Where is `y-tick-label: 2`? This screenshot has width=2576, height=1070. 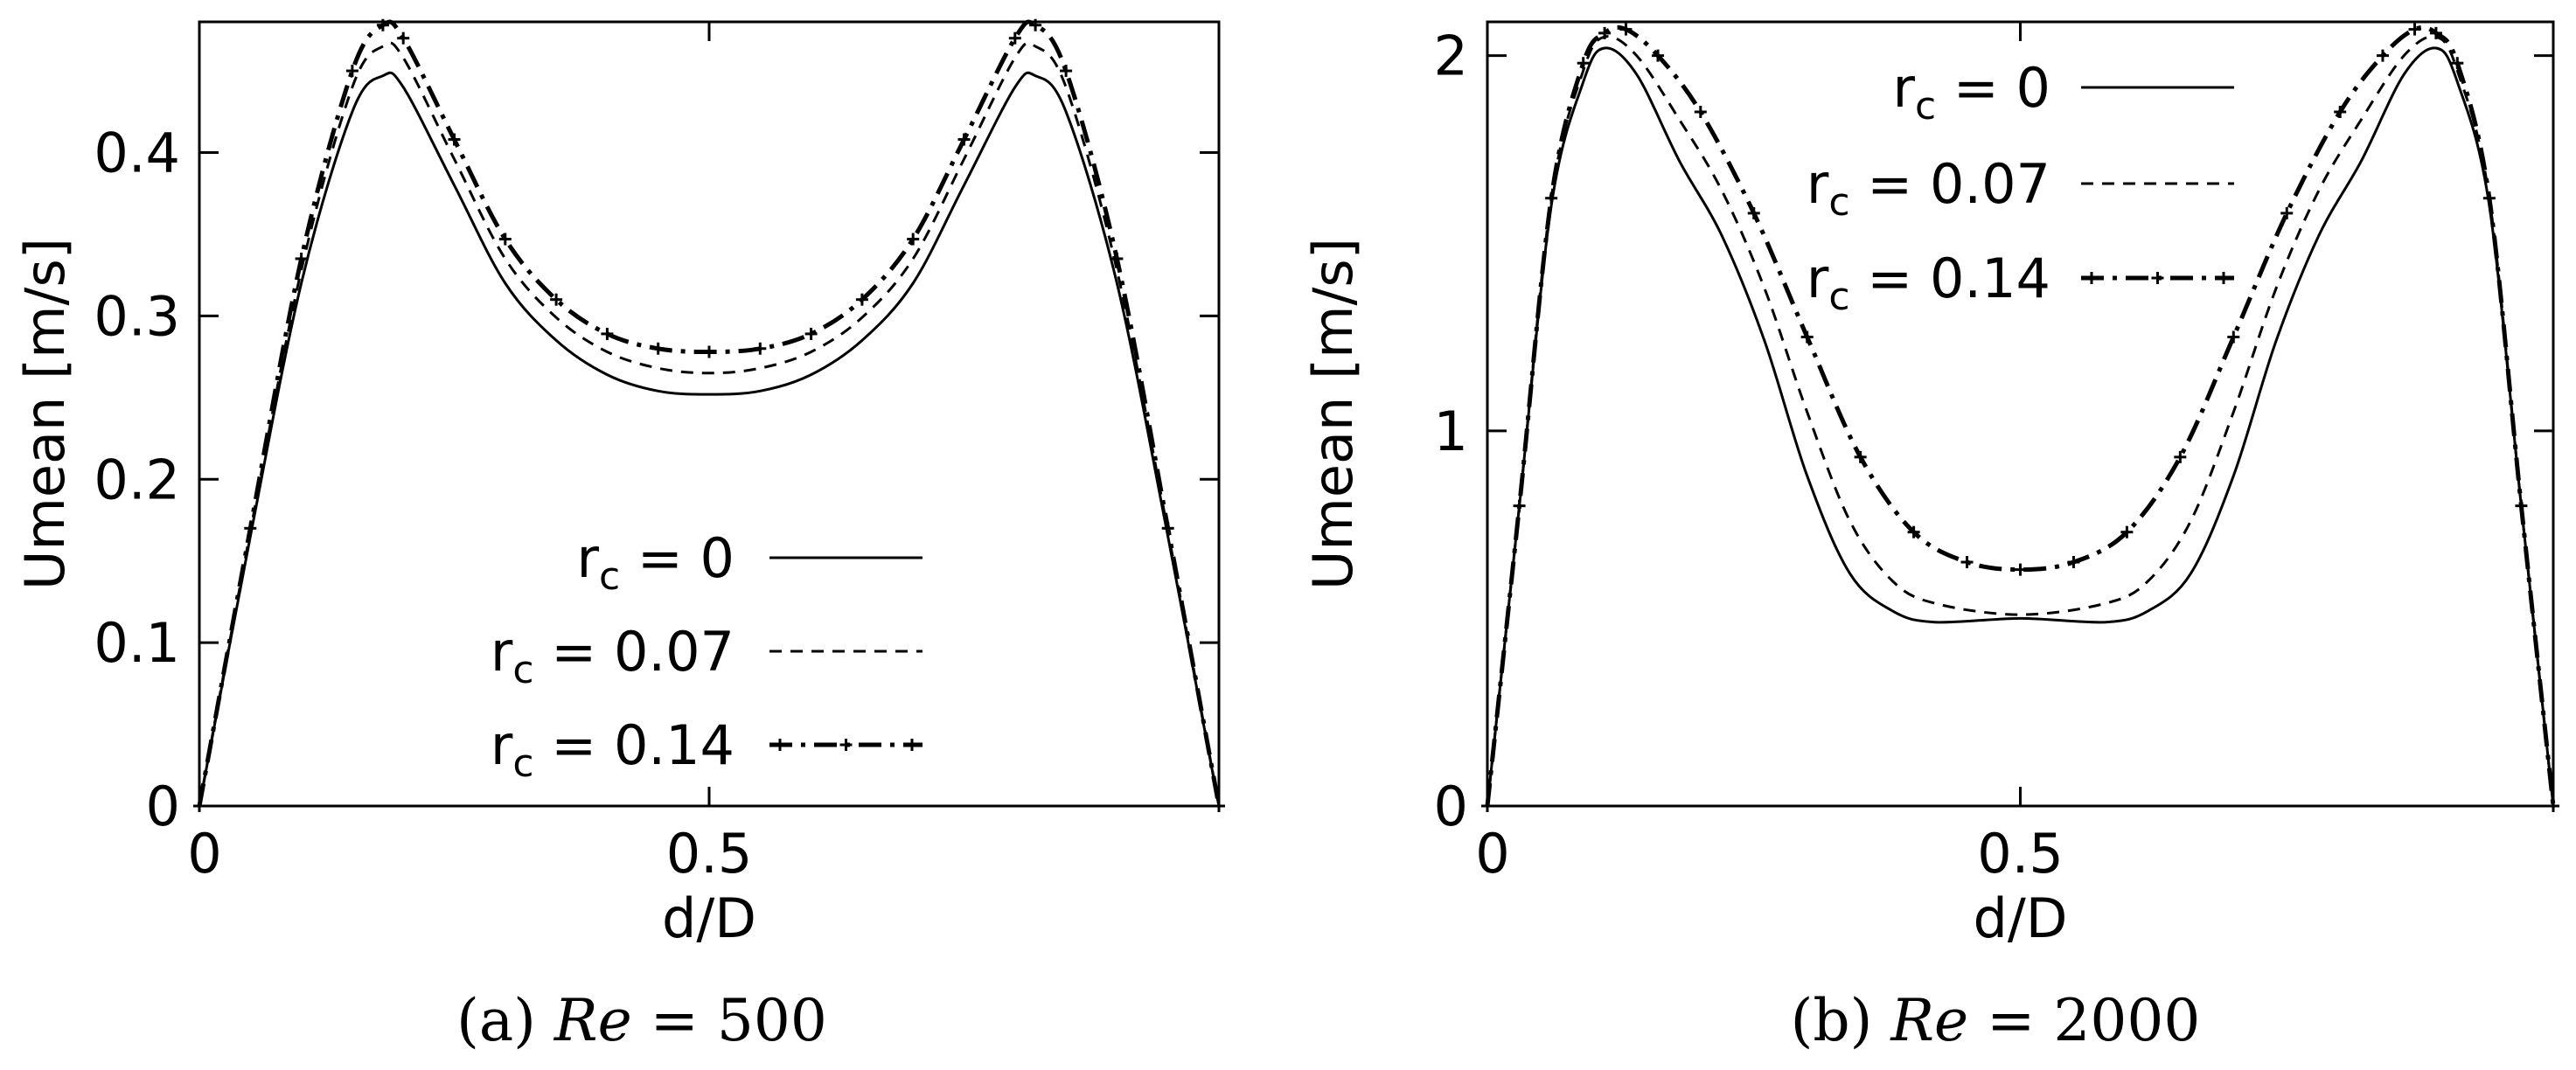 y-tick-label: 2 is located at coordinates (1451, 56).